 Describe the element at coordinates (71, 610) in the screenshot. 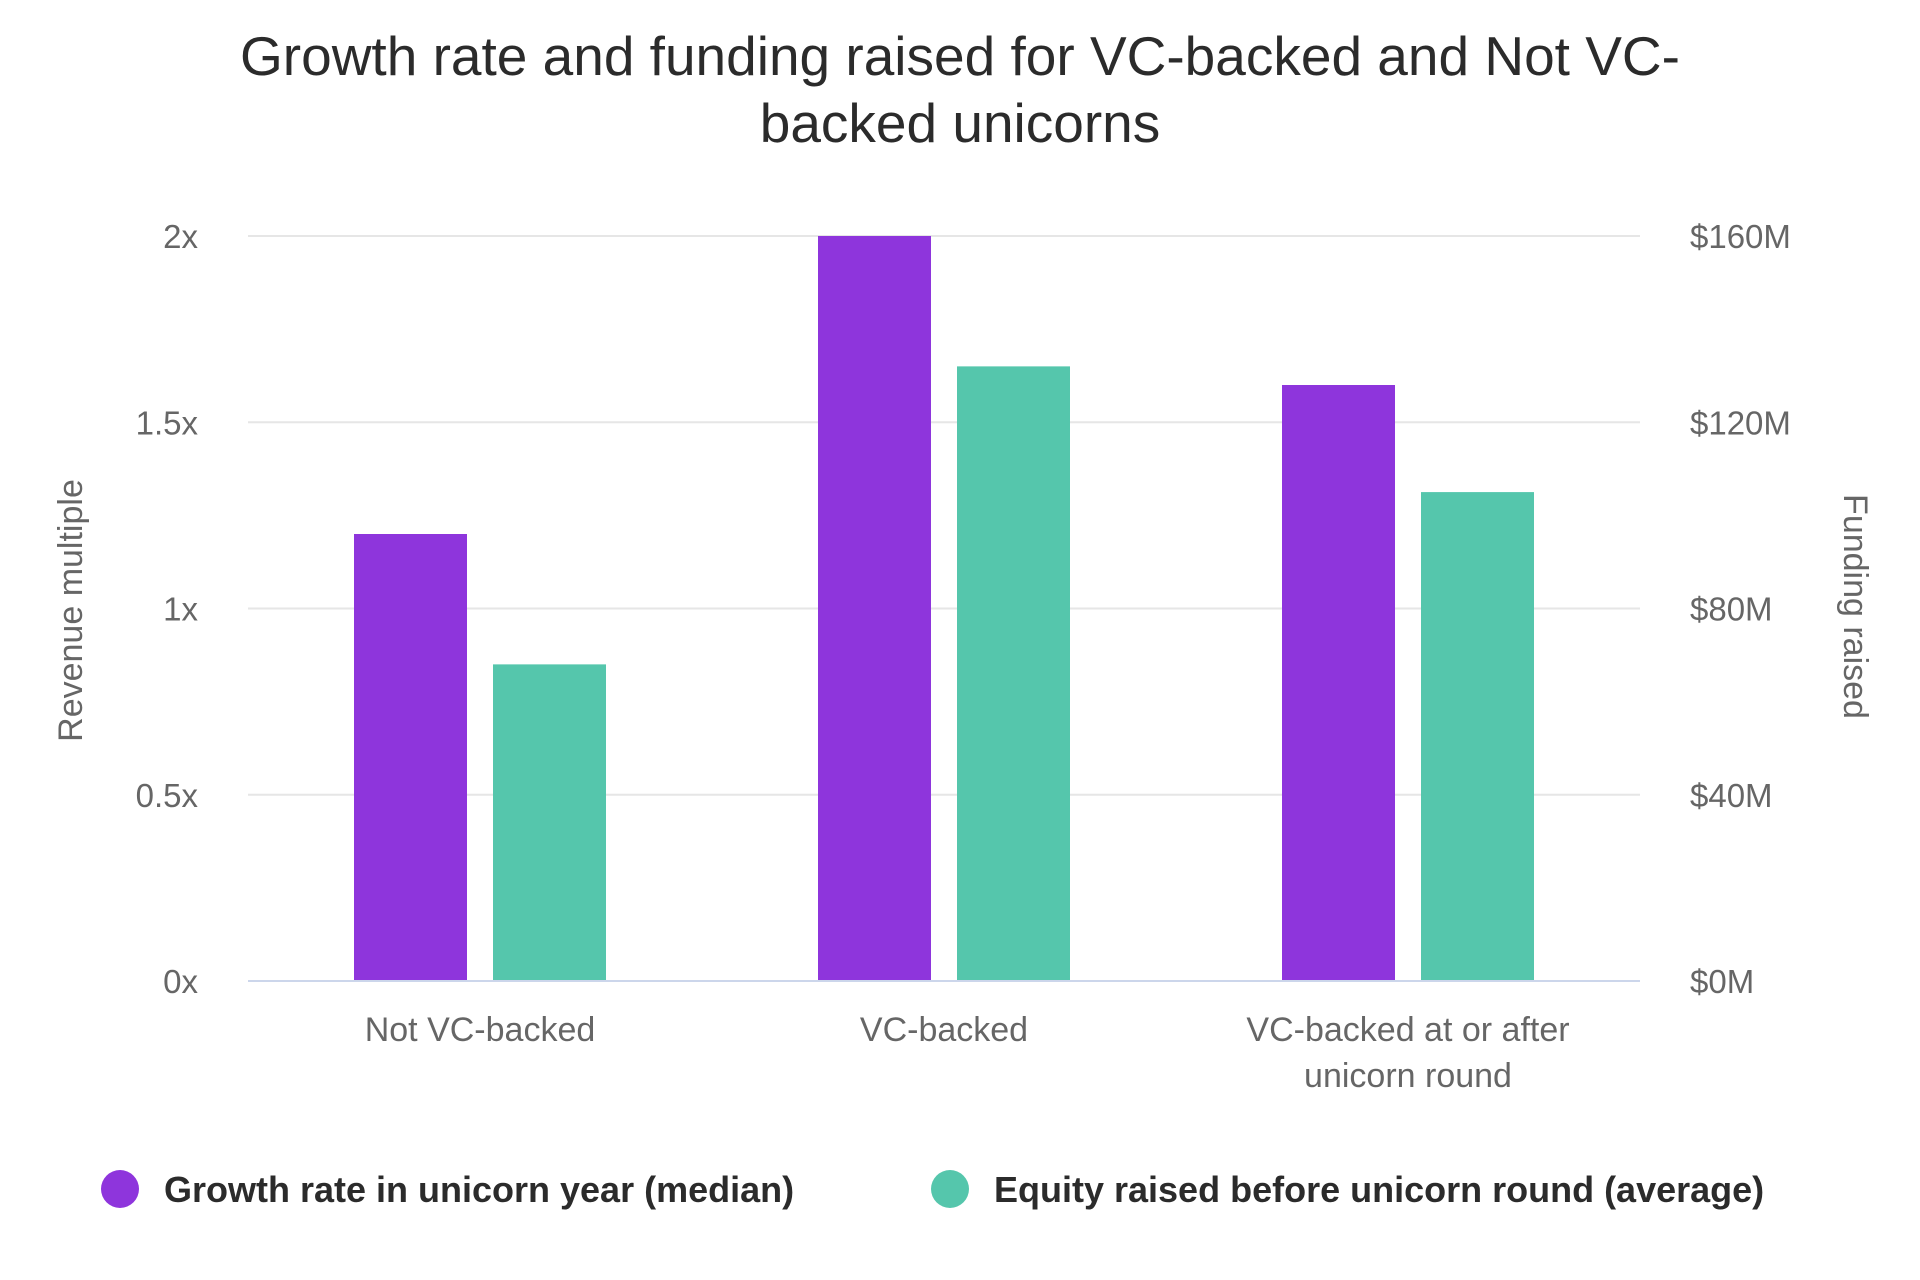

I see `left-axis-title: Revenue multiple` at that location.